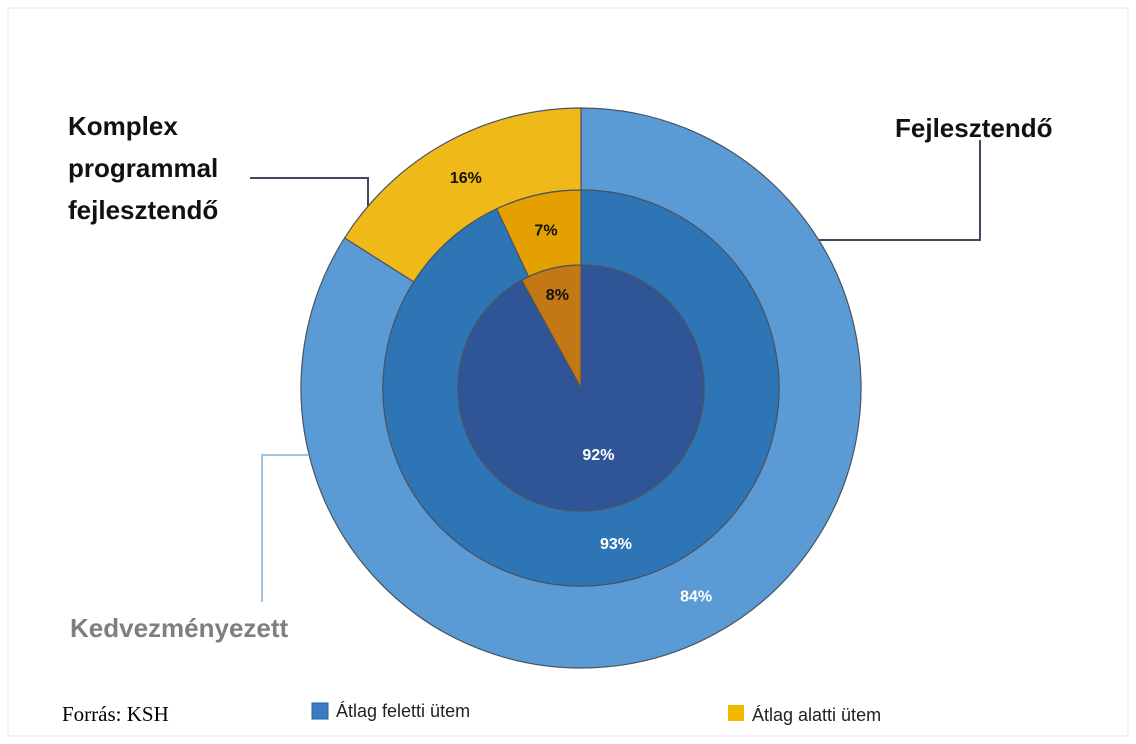 The image size is (1136, 744). What do you see at coordinates (179, 628) in the screenshot?
I see `ring-label: Kedvezményezett` at bounding box center [179, 628].